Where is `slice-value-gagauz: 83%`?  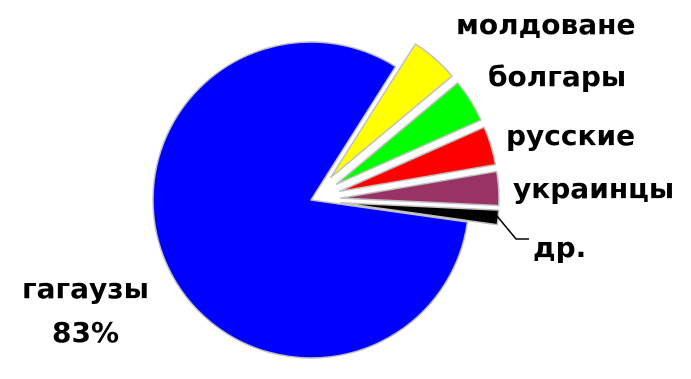
slice-value-gagauz: 83% is located at coordinates (85, 332).